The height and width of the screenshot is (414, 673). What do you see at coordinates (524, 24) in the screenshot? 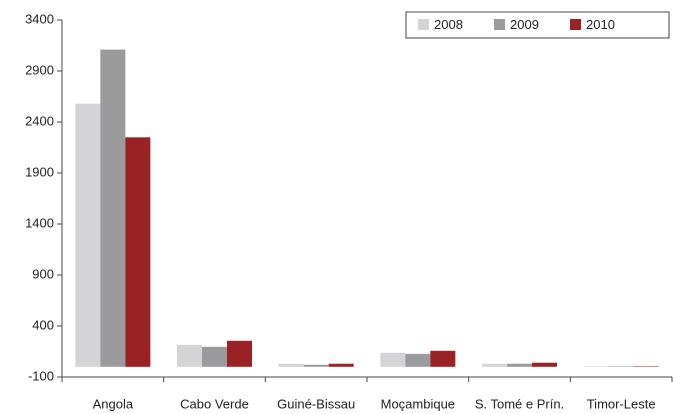
I see `legend-label: 2009` at bounding box center [524, 24].